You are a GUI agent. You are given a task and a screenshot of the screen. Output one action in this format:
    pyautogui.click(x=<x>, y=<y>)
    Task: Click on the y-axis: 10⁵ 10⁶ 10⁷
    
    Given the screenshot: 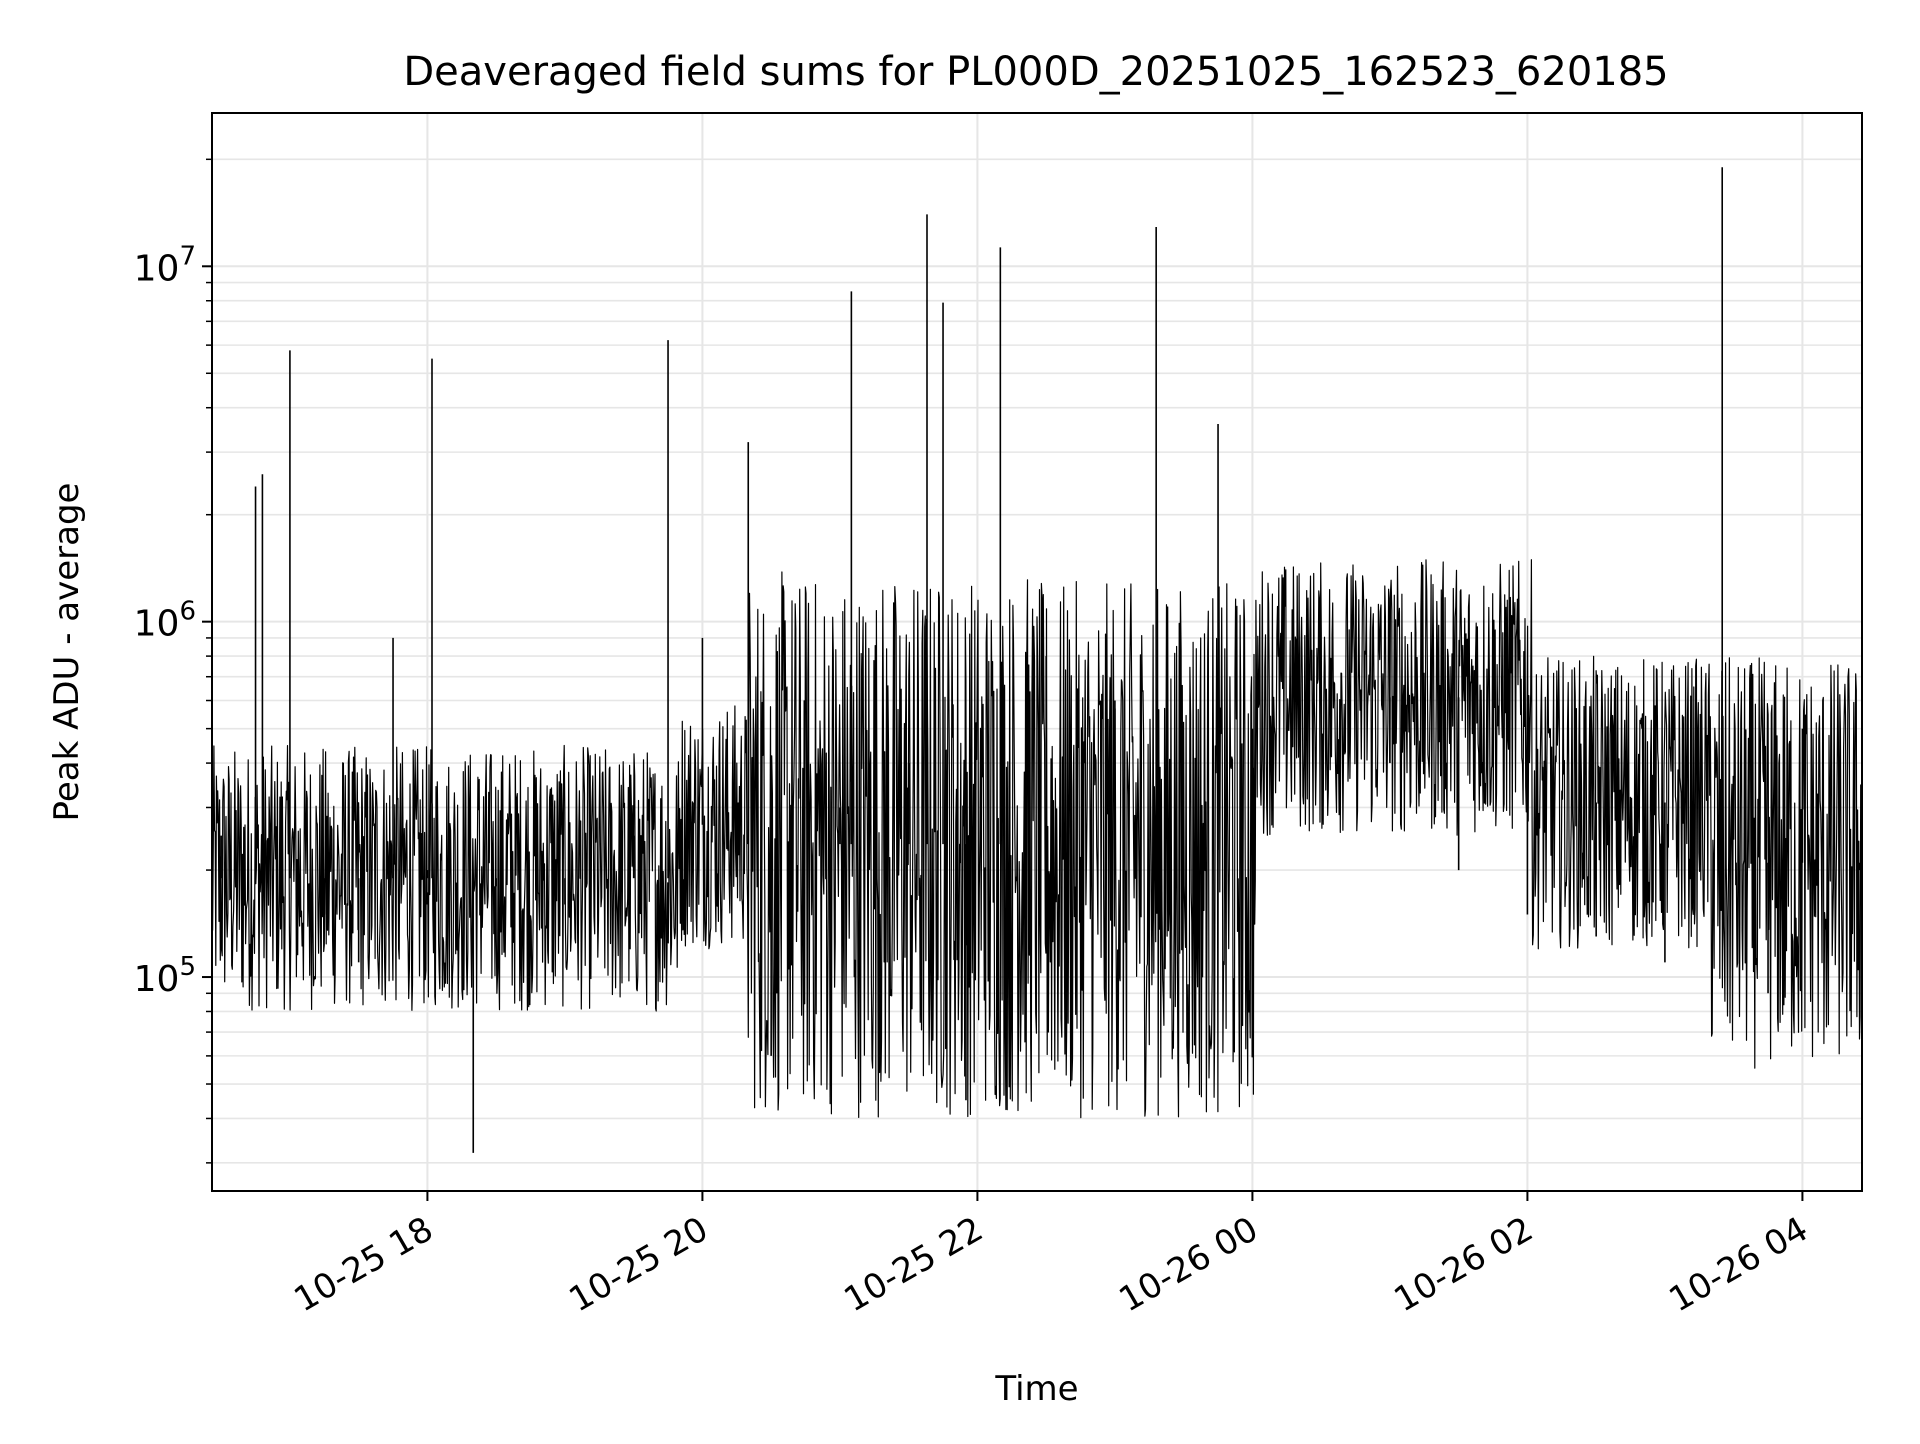 What is the action you would take?
    pyautogui.click(x=173, y=661)
    